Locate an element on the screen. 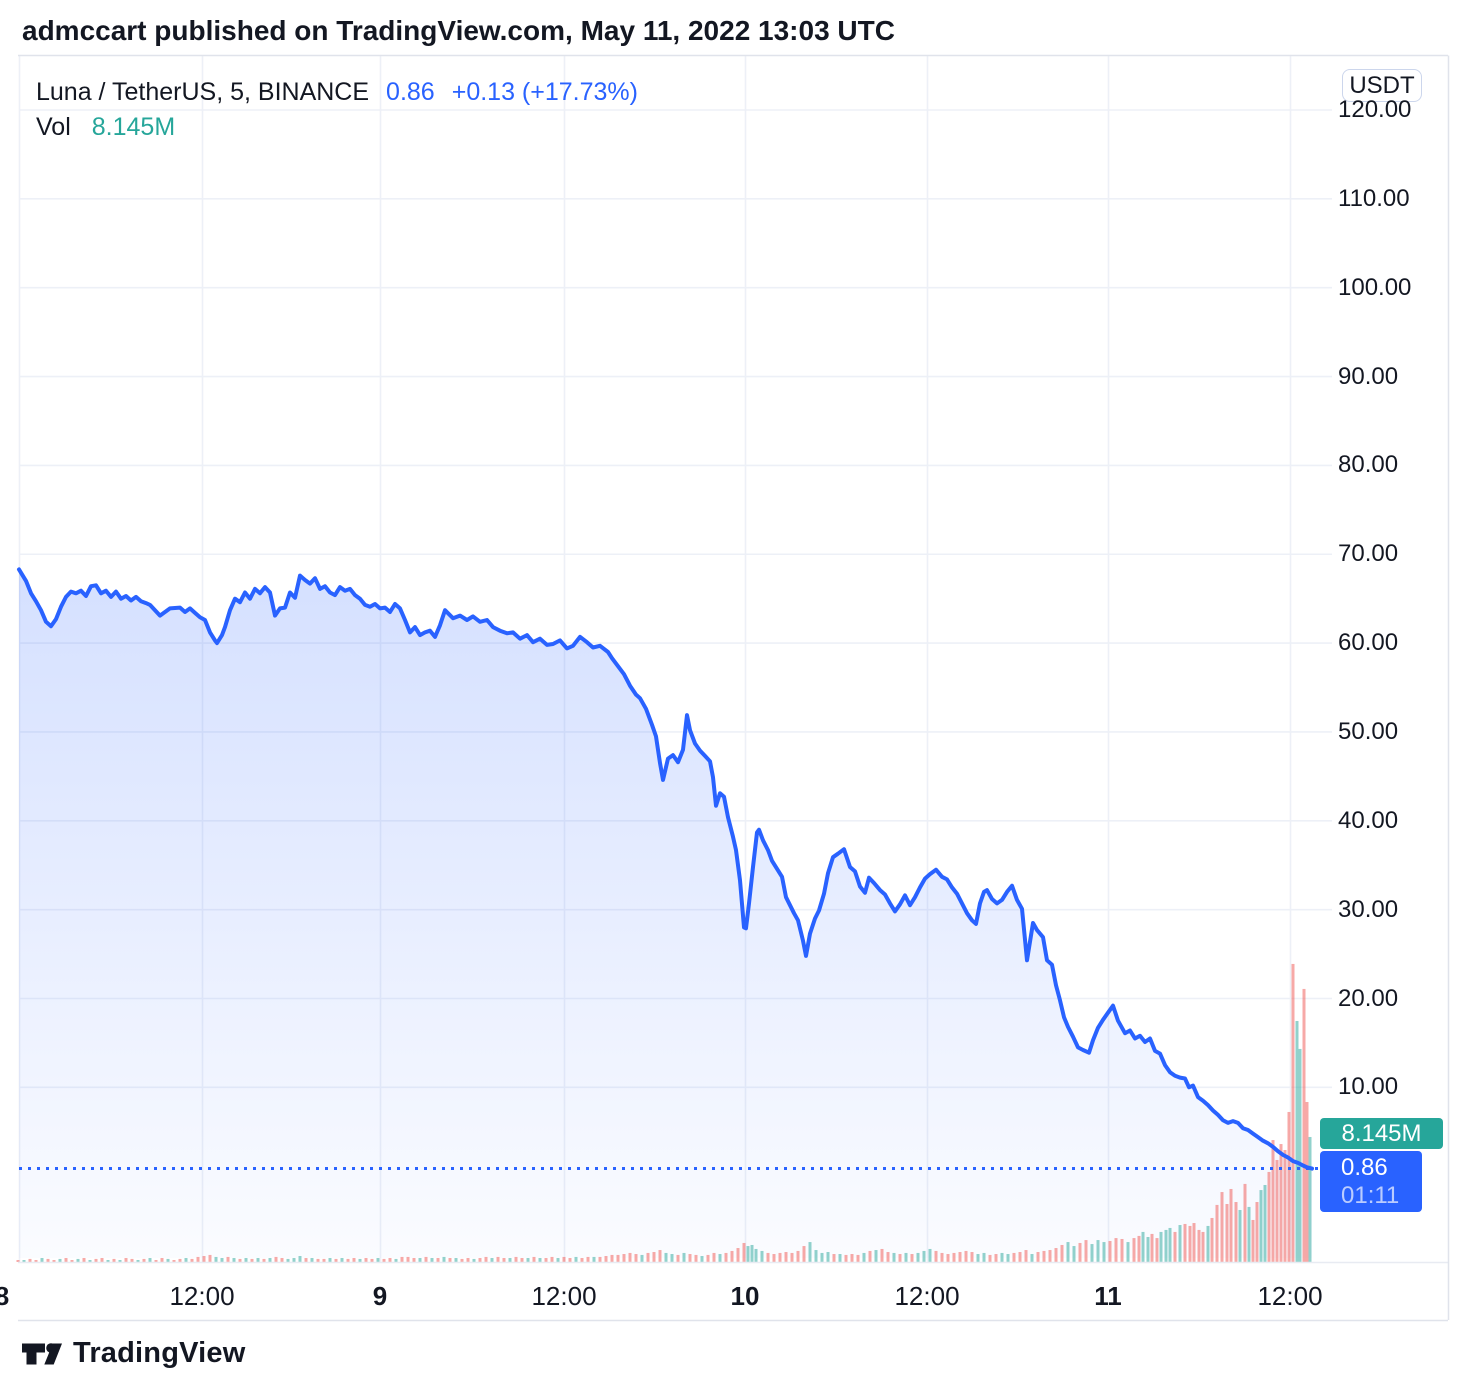 The image size is (1468, 1390). currency-button: USDT is located at coordinates (1382, 85).